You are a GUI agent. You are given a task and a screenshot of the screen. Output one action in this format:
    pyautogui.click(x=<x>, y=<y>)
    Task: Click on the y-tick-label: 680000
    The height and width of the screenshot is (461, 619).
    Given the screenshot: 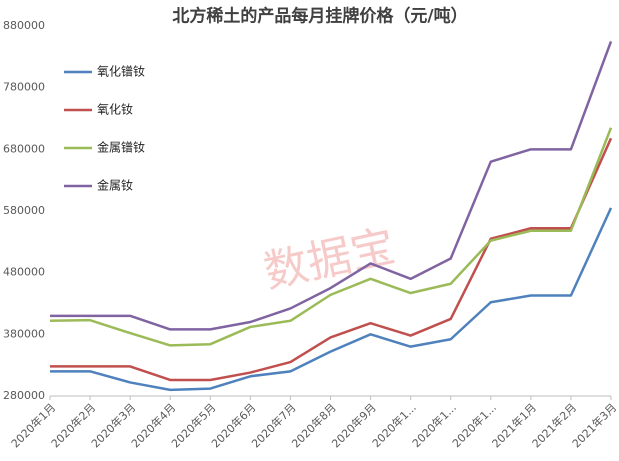 What is the action you would take?
    pyautogui.click(x=24, y=148)
    